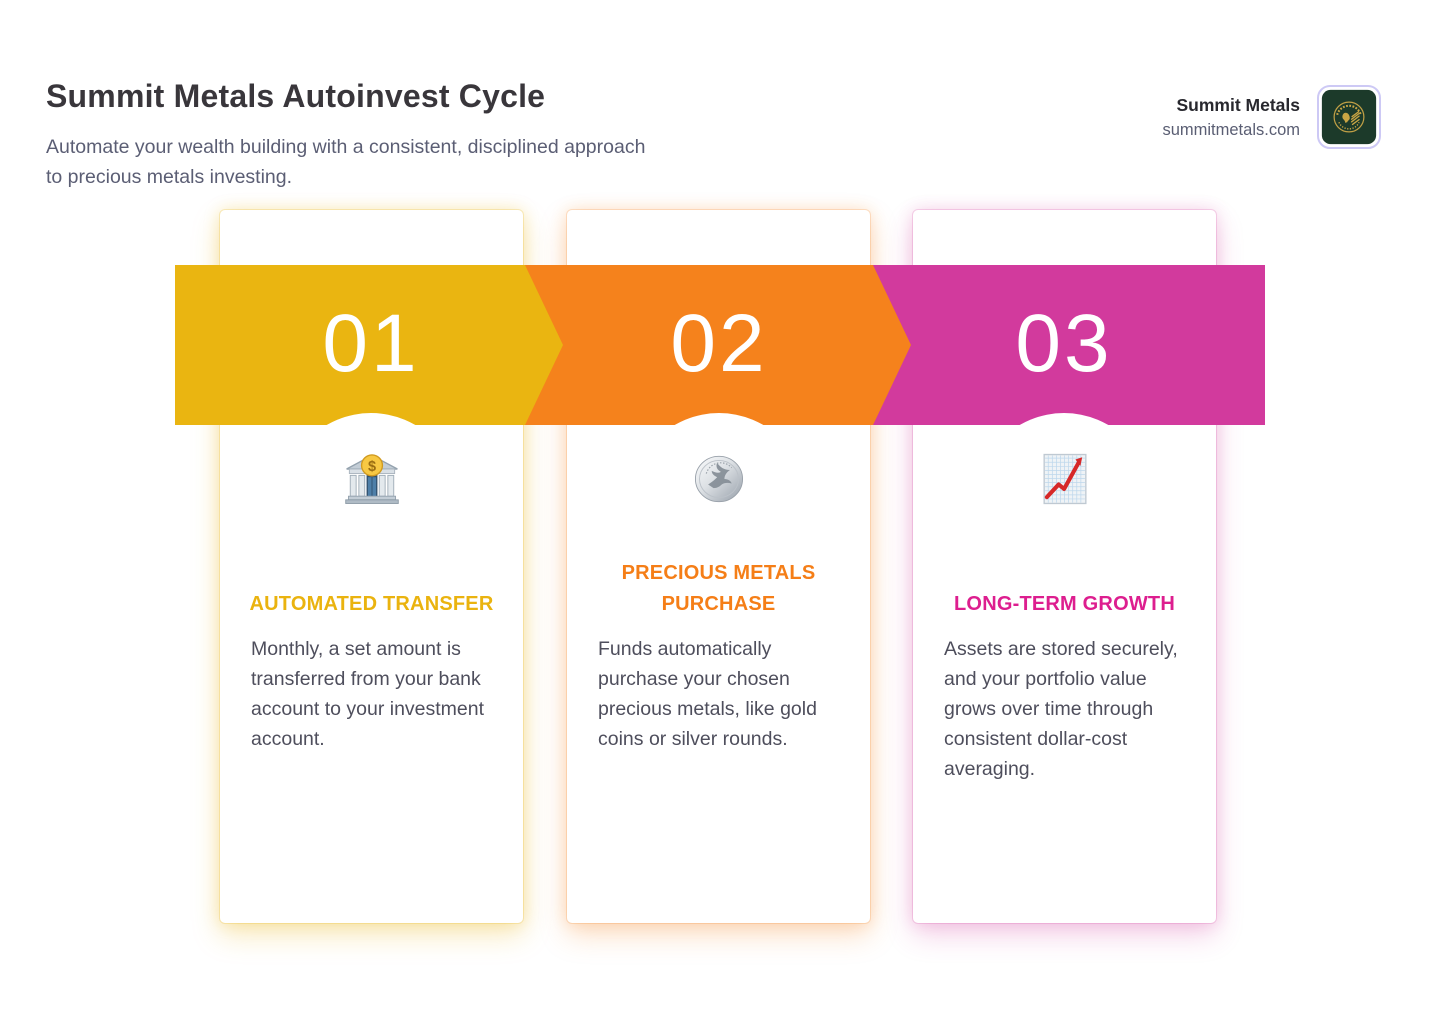  I want to click on step-number: 01, so click(371, 343).